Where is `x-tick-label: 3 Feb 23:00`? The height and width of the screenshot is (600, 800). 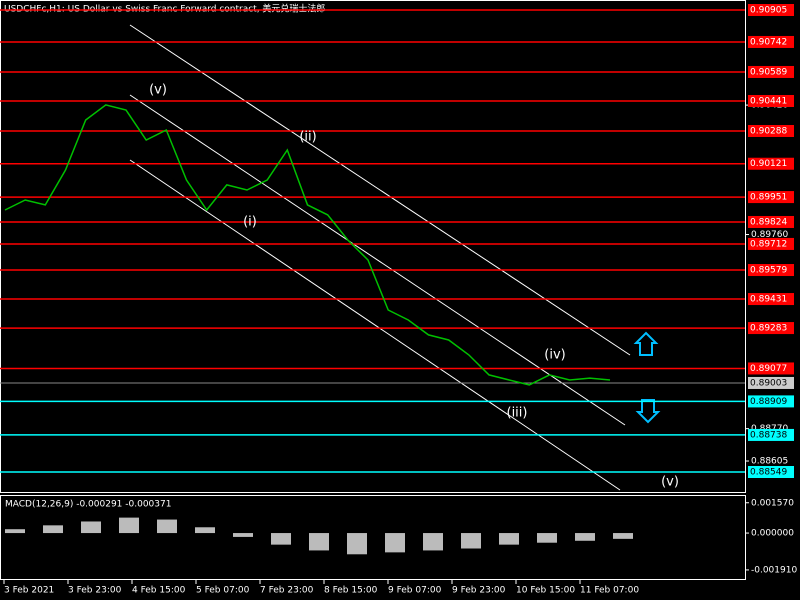
x-tick-label: 3 Feb 23:00 is located at coordinates (95, 591).